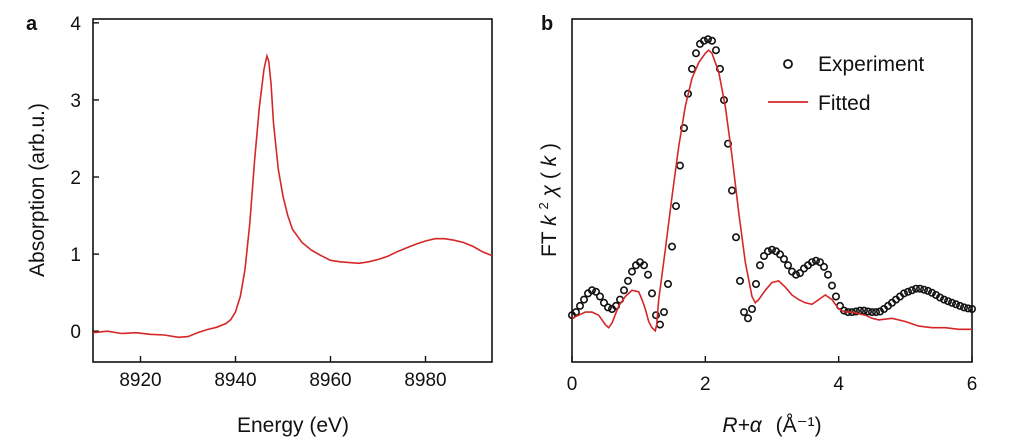  I want to click on panel-b-xtick-label-1: 2, so click(705, 384).